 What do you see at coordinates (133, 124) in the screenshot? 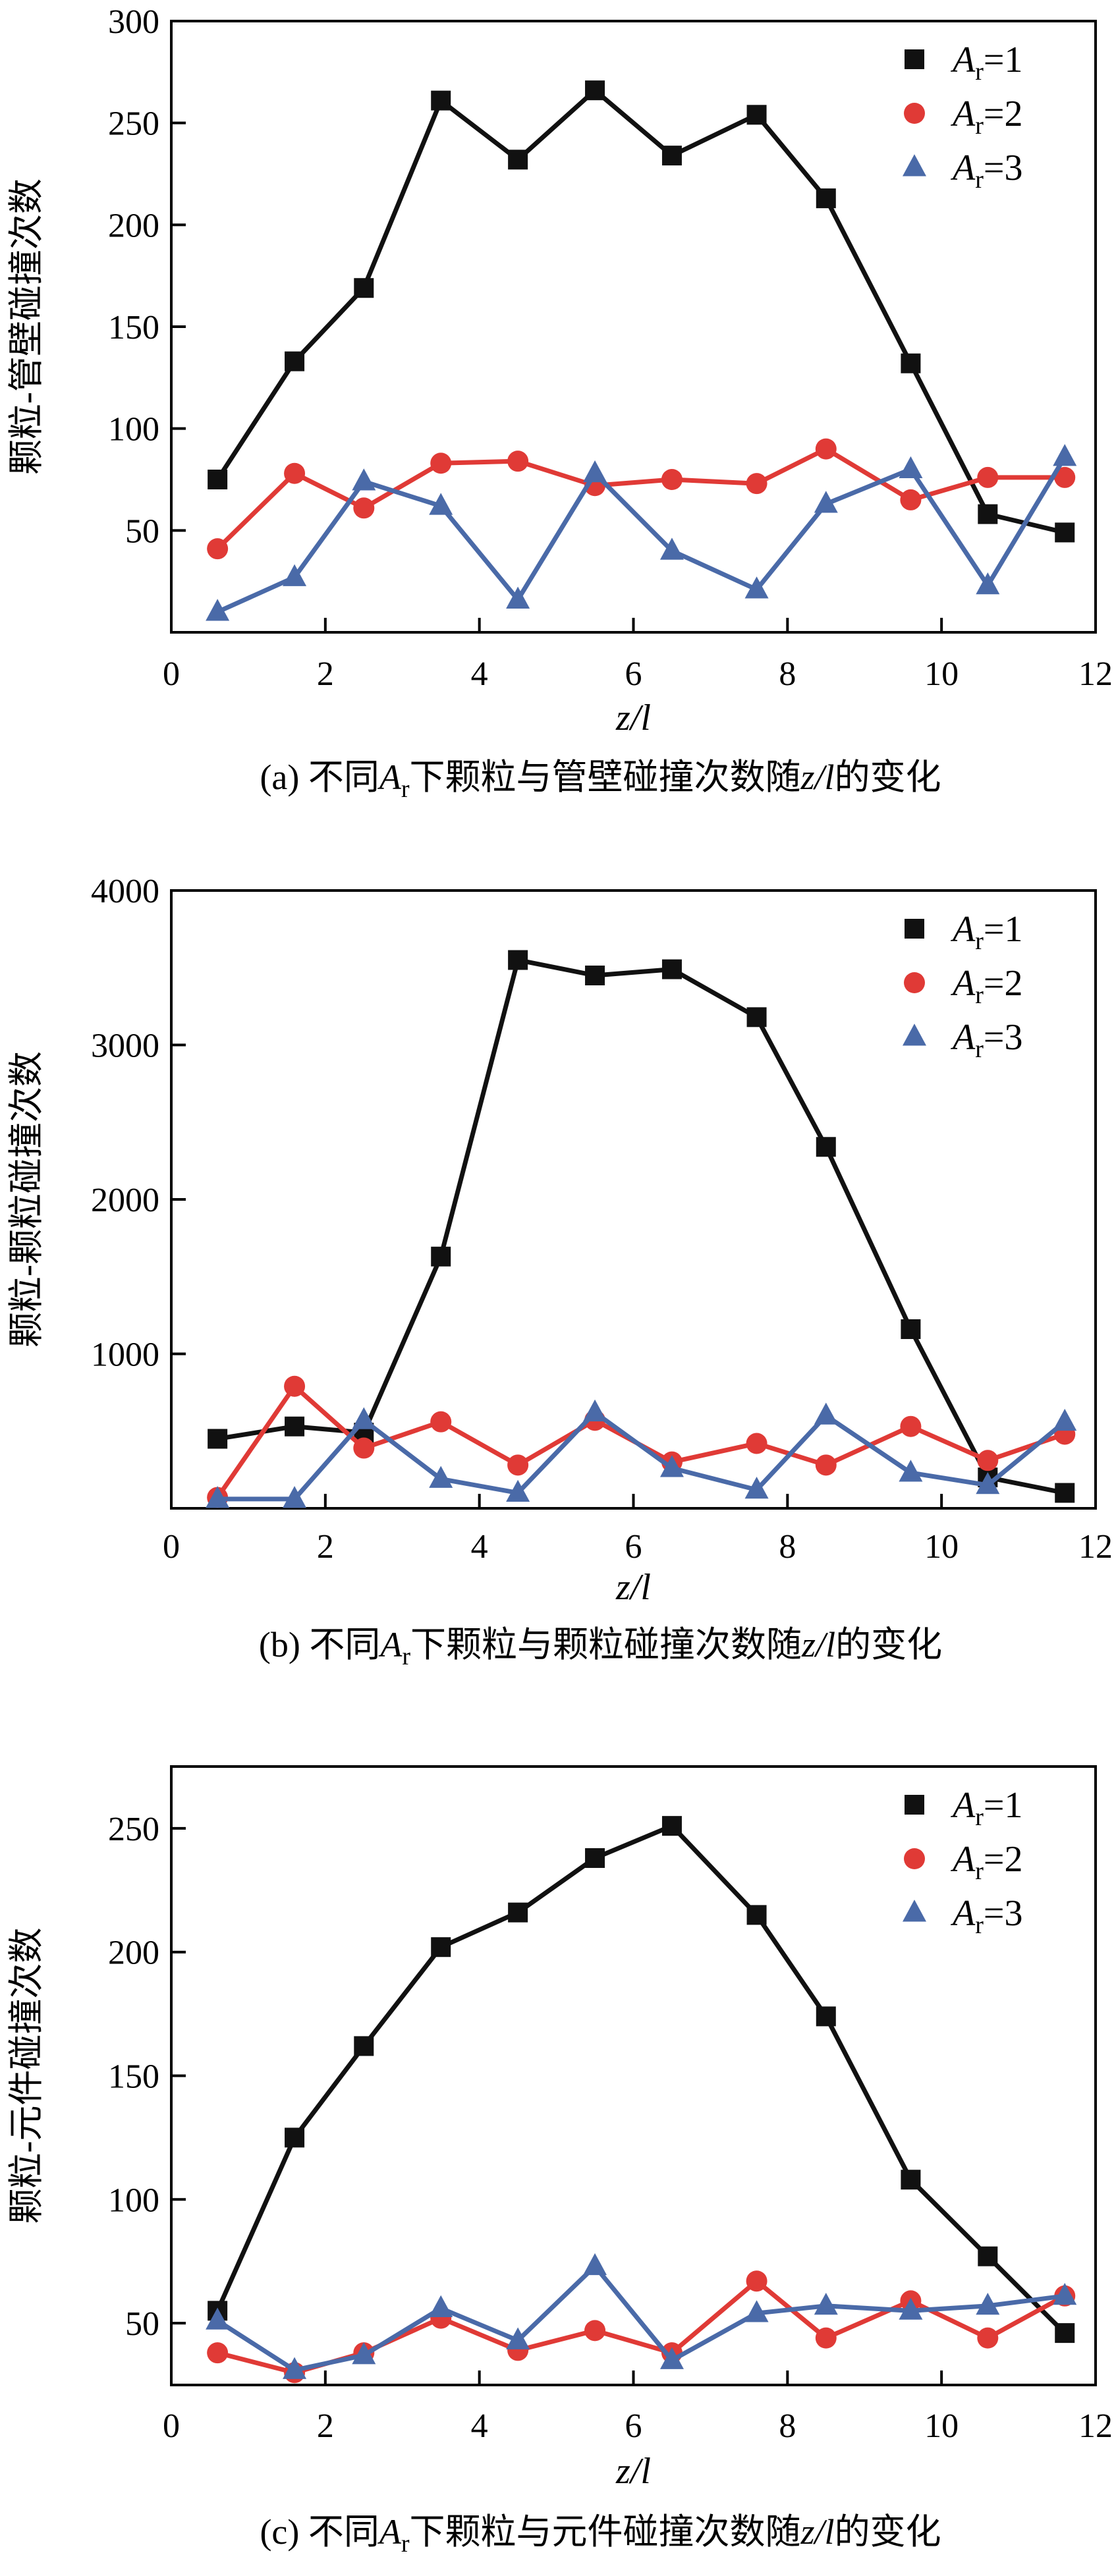
I see `y-tick-label: 250` at bounding box center [133, 124].